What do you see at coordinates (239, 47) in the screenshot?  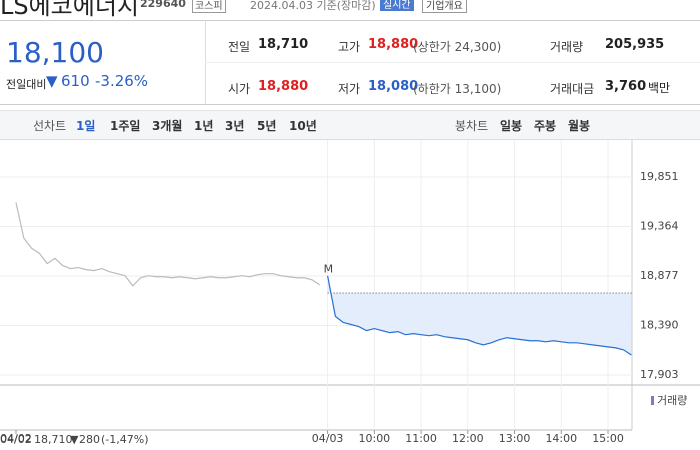 I see `cell-label: 전일` at bounding box center [239, 47].